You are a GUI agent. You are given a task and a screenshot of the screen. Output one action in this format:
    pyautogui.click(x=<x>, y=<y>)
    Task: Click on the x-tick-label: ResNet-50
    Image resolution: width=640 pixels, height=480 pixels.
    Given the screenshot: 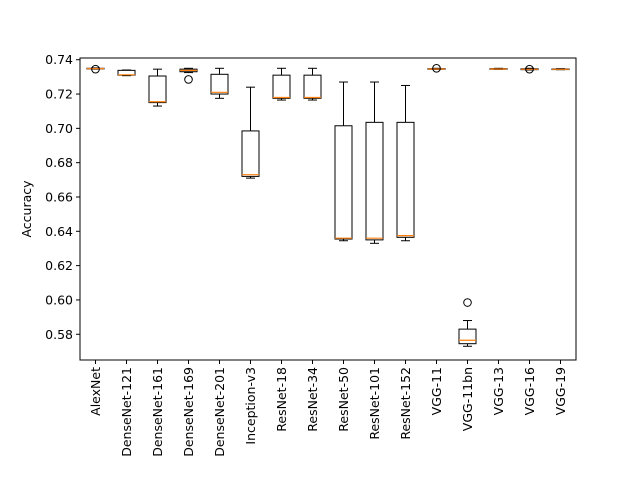 What is the action you would take?
    pyautogui.click(x=343, y=399)
    